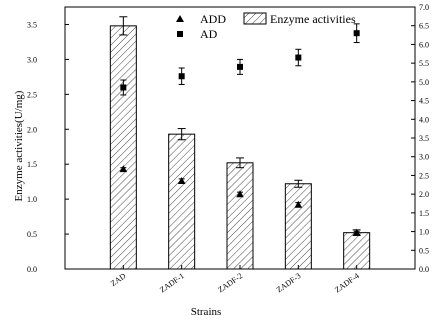 This screenshot has height=320, width=447. Describe the element at coordinates (424, 26) in the screenshot. I see `y2-tick-label: 6.5` at that location.